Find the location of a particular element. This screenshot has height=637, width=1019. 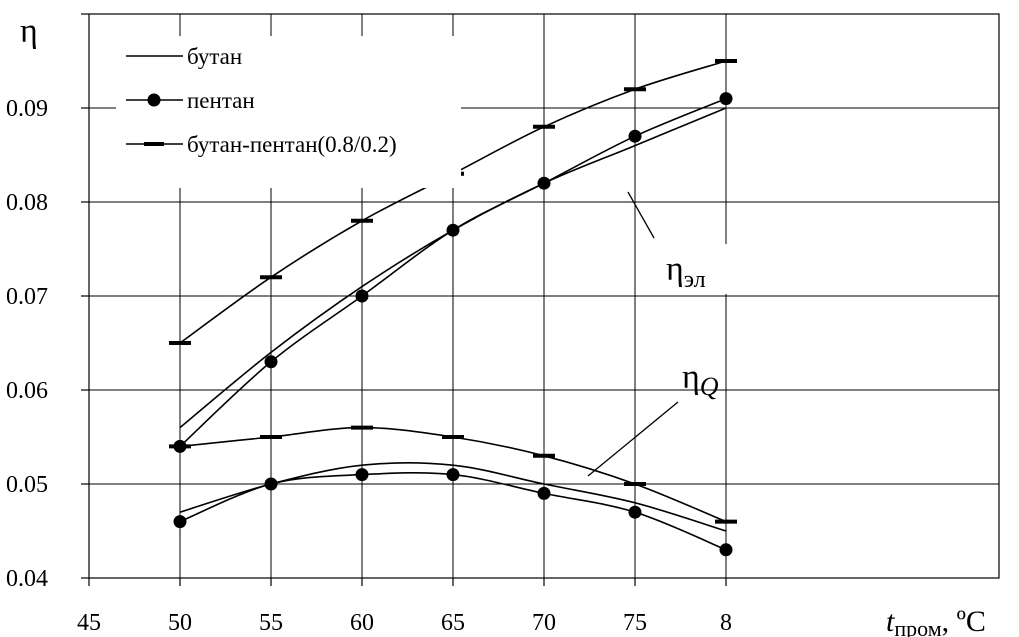

y-tick-label: 0.07 is located at coordinates (27, 297).